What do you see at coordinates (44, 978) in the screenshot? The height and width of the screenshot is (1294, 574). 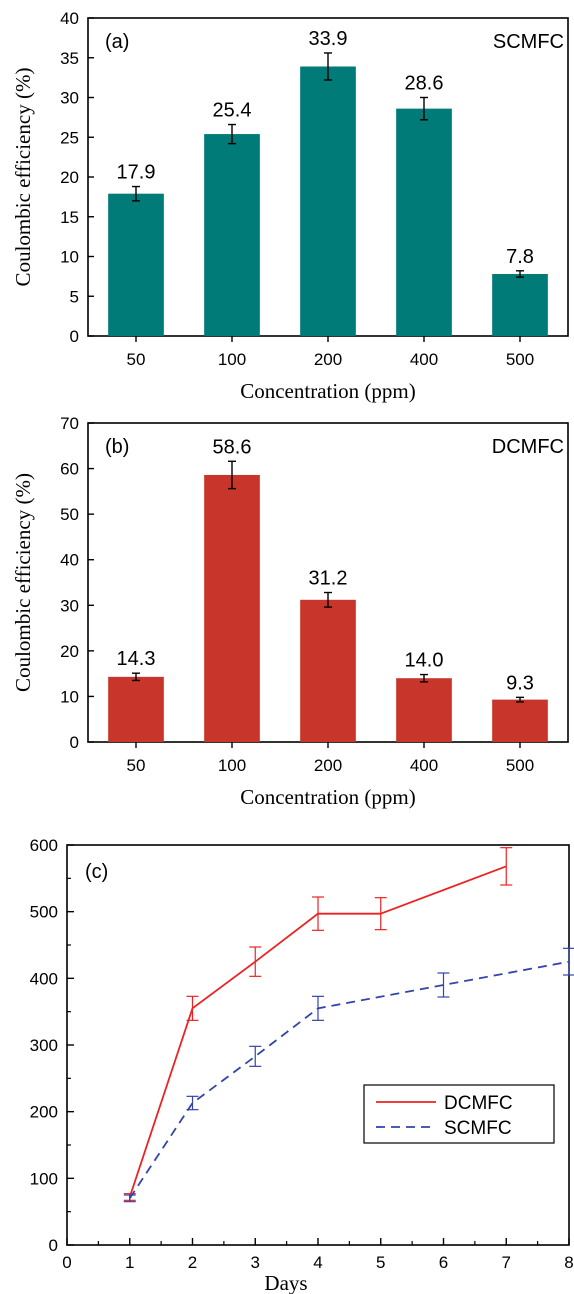 I see `y-tick-label-c: 400` at bounding box center [44, 978].